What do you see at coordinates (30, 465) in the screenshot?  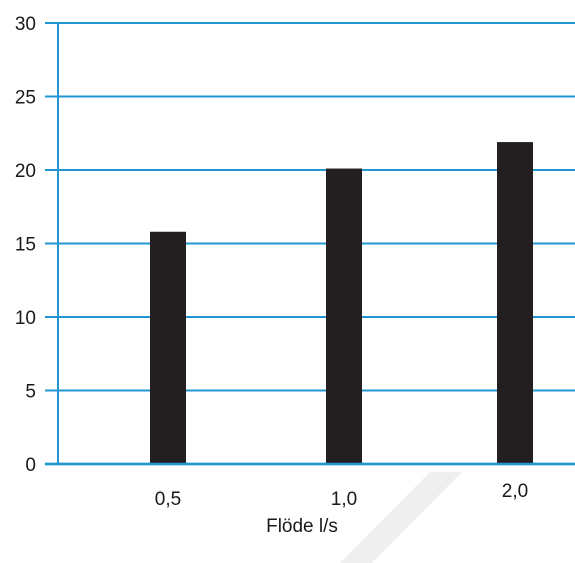 I see `y-tick-label: 0` at bounding box center [30, 465].